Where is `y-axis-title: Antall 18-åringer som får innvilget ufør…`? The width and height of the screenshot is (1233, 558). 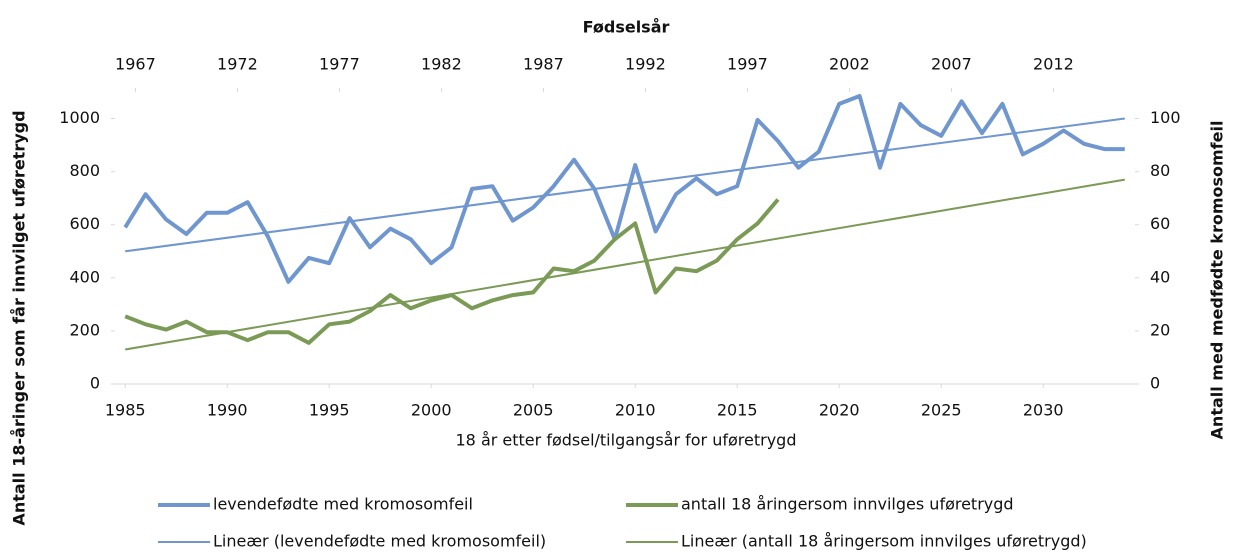 y-axis-title: Antall 18-åringer som får innvilget ufør… is located at coordinates (19, 317).